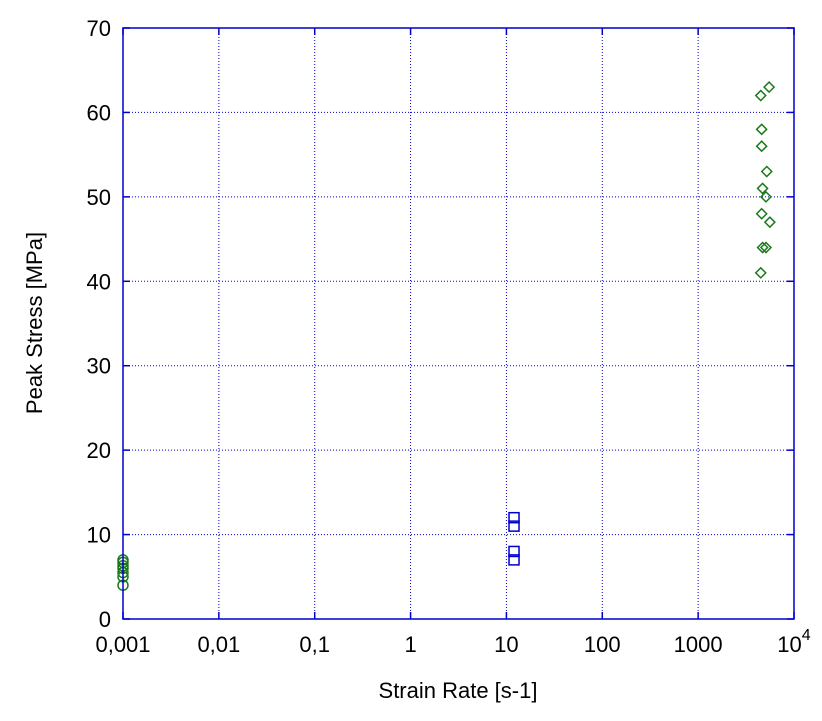 This screenshot has width=822, height=721. What do you see at coordinates (99, 112) in the screenshot?
I see `y-tick-label: 60` at bounding box center [99, 112].